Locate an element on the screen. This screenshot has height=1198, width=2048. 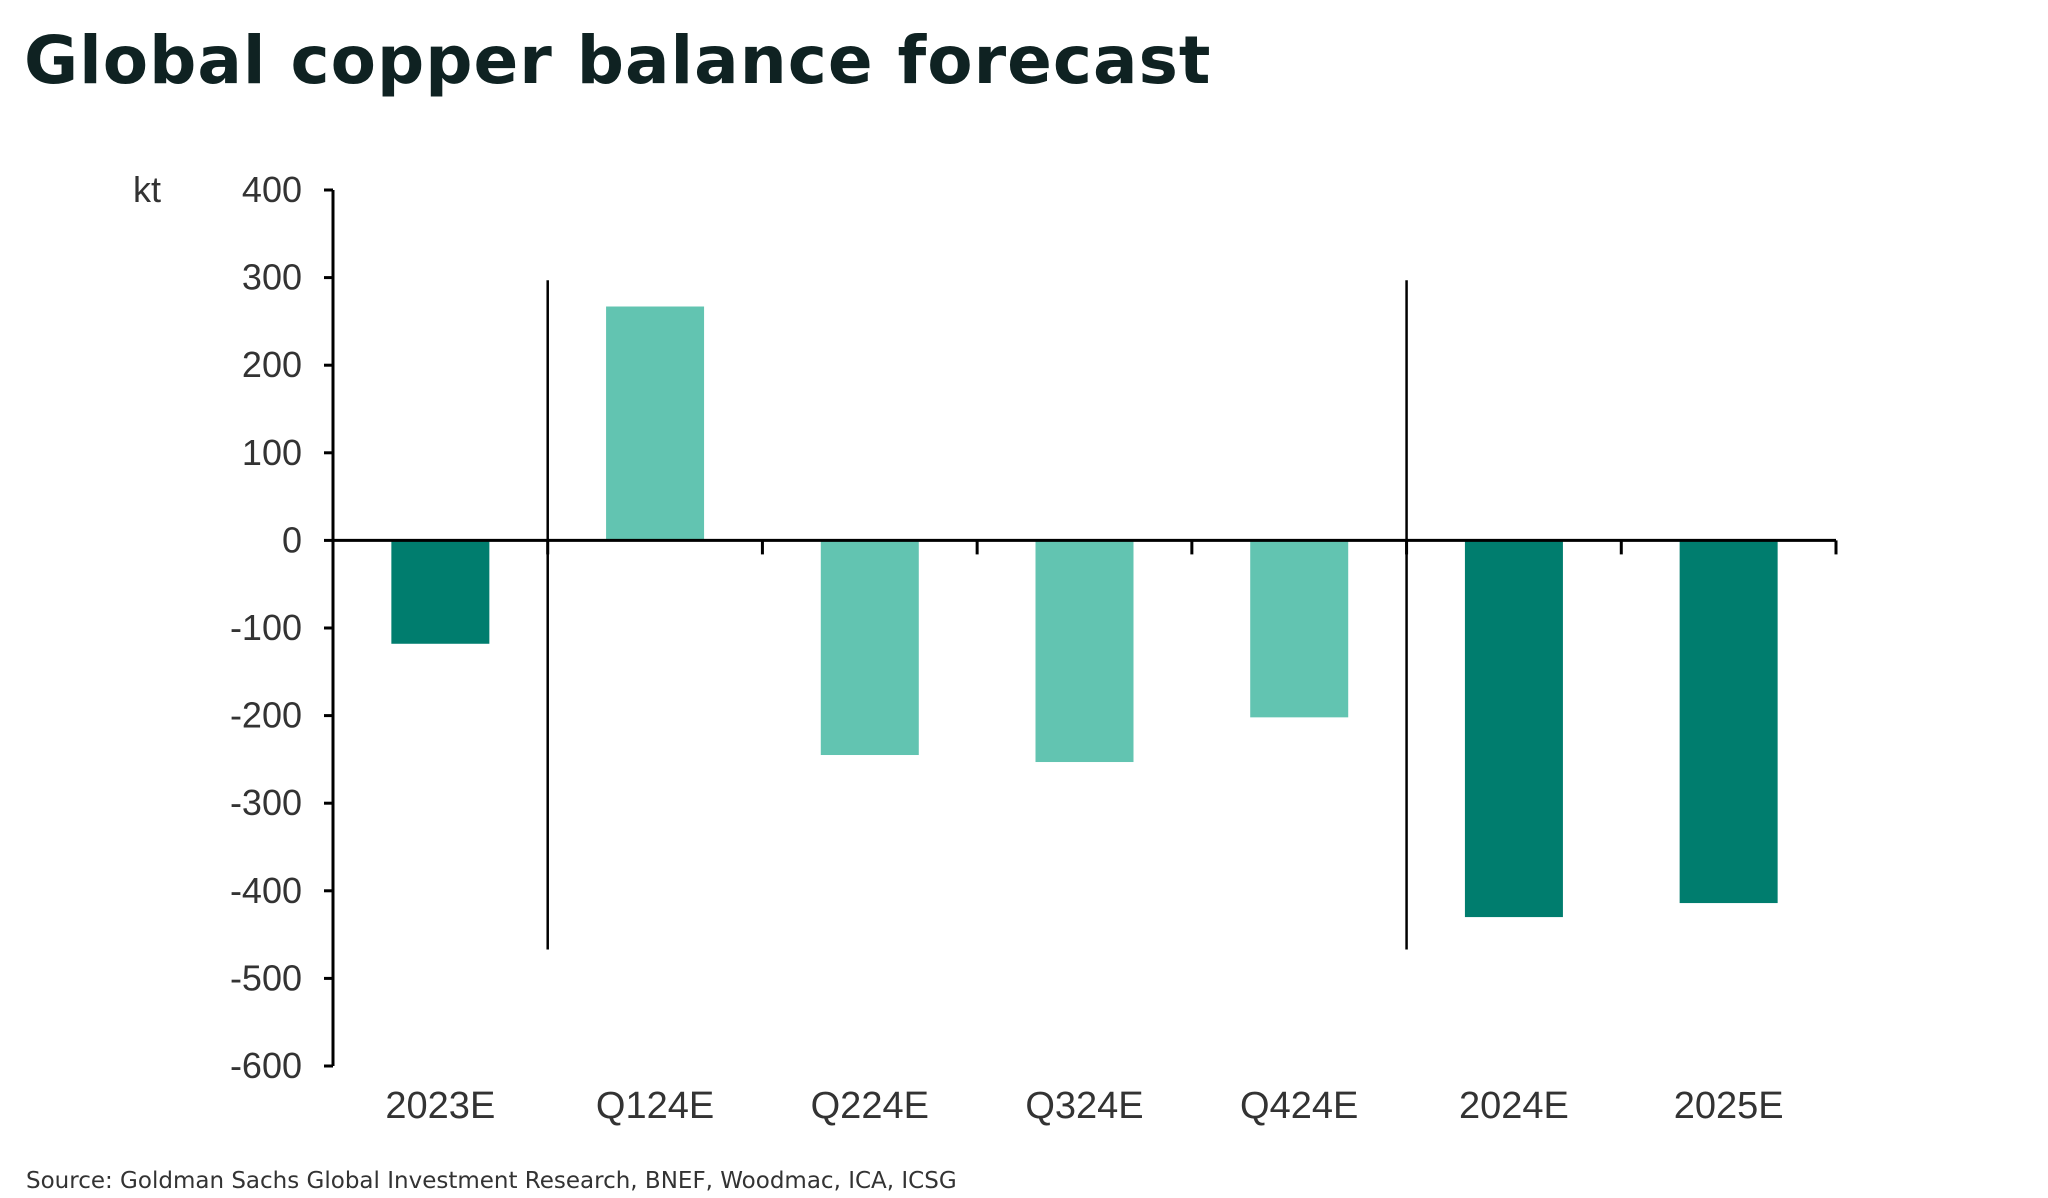
y-tick-label: 0 is located at coordinates (292, 539).